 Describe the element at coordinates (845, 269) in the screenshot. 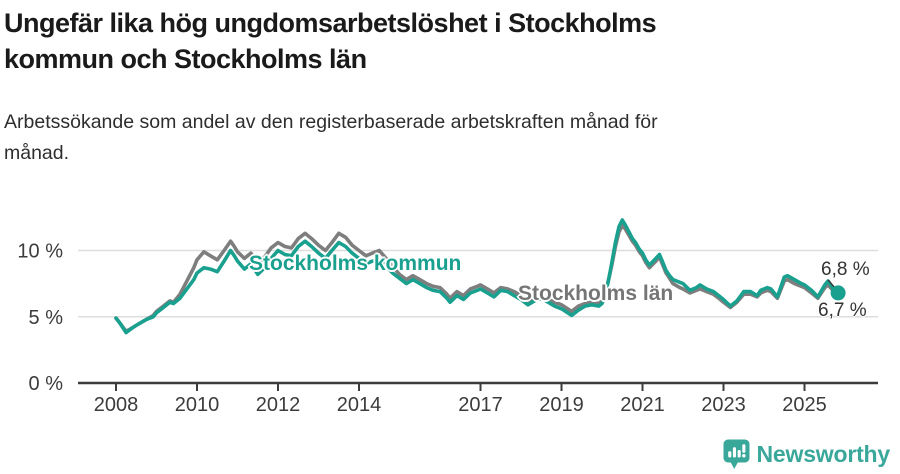

I see `end-value-label-kommun: 6,8 %` at that location.